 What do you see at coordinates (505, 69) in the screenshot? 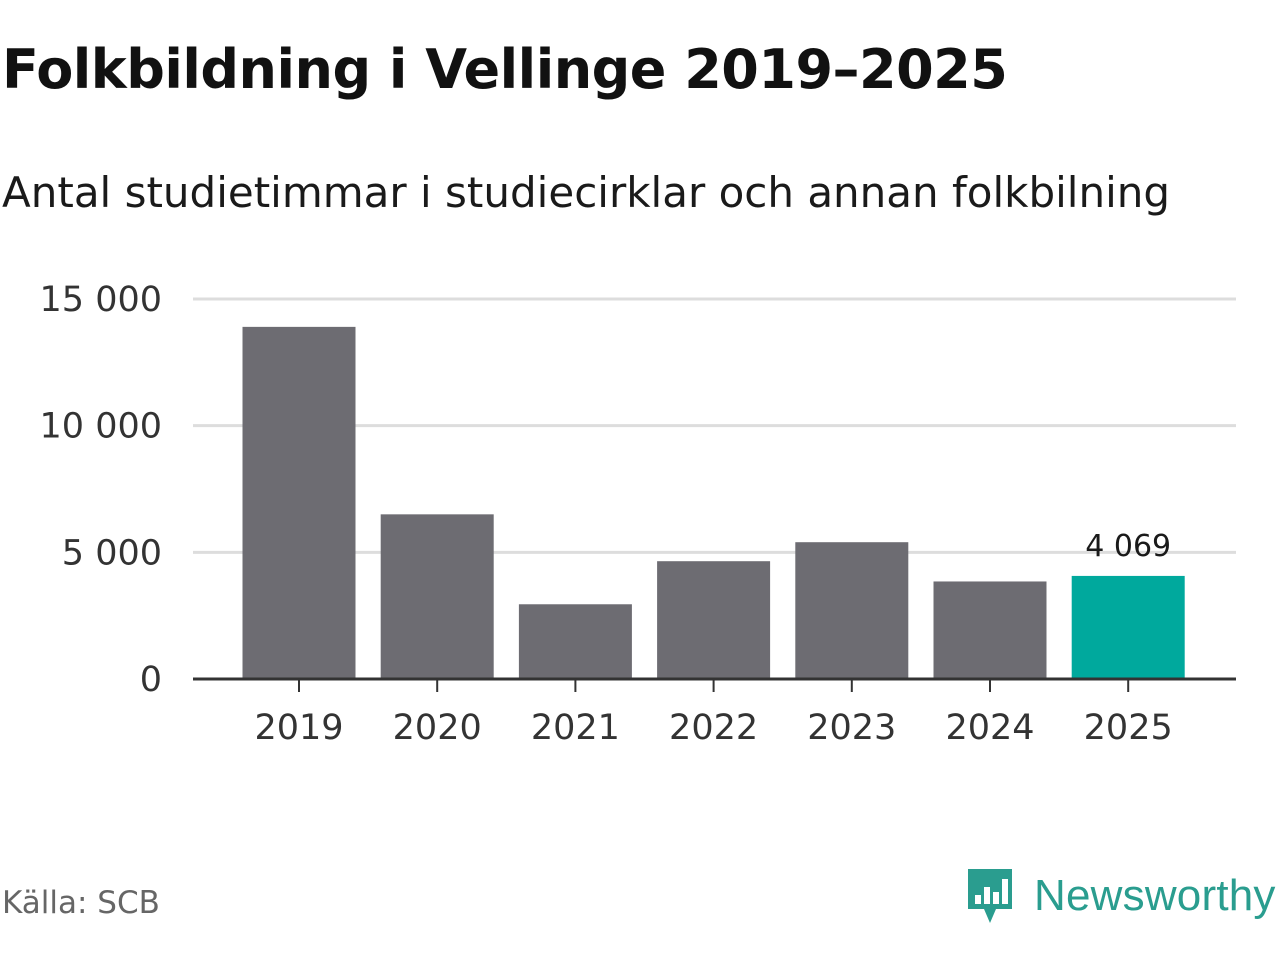
I see `chart-title: Folkbildning i Vellinge 2019–2025` at bounding box center [505, 69].